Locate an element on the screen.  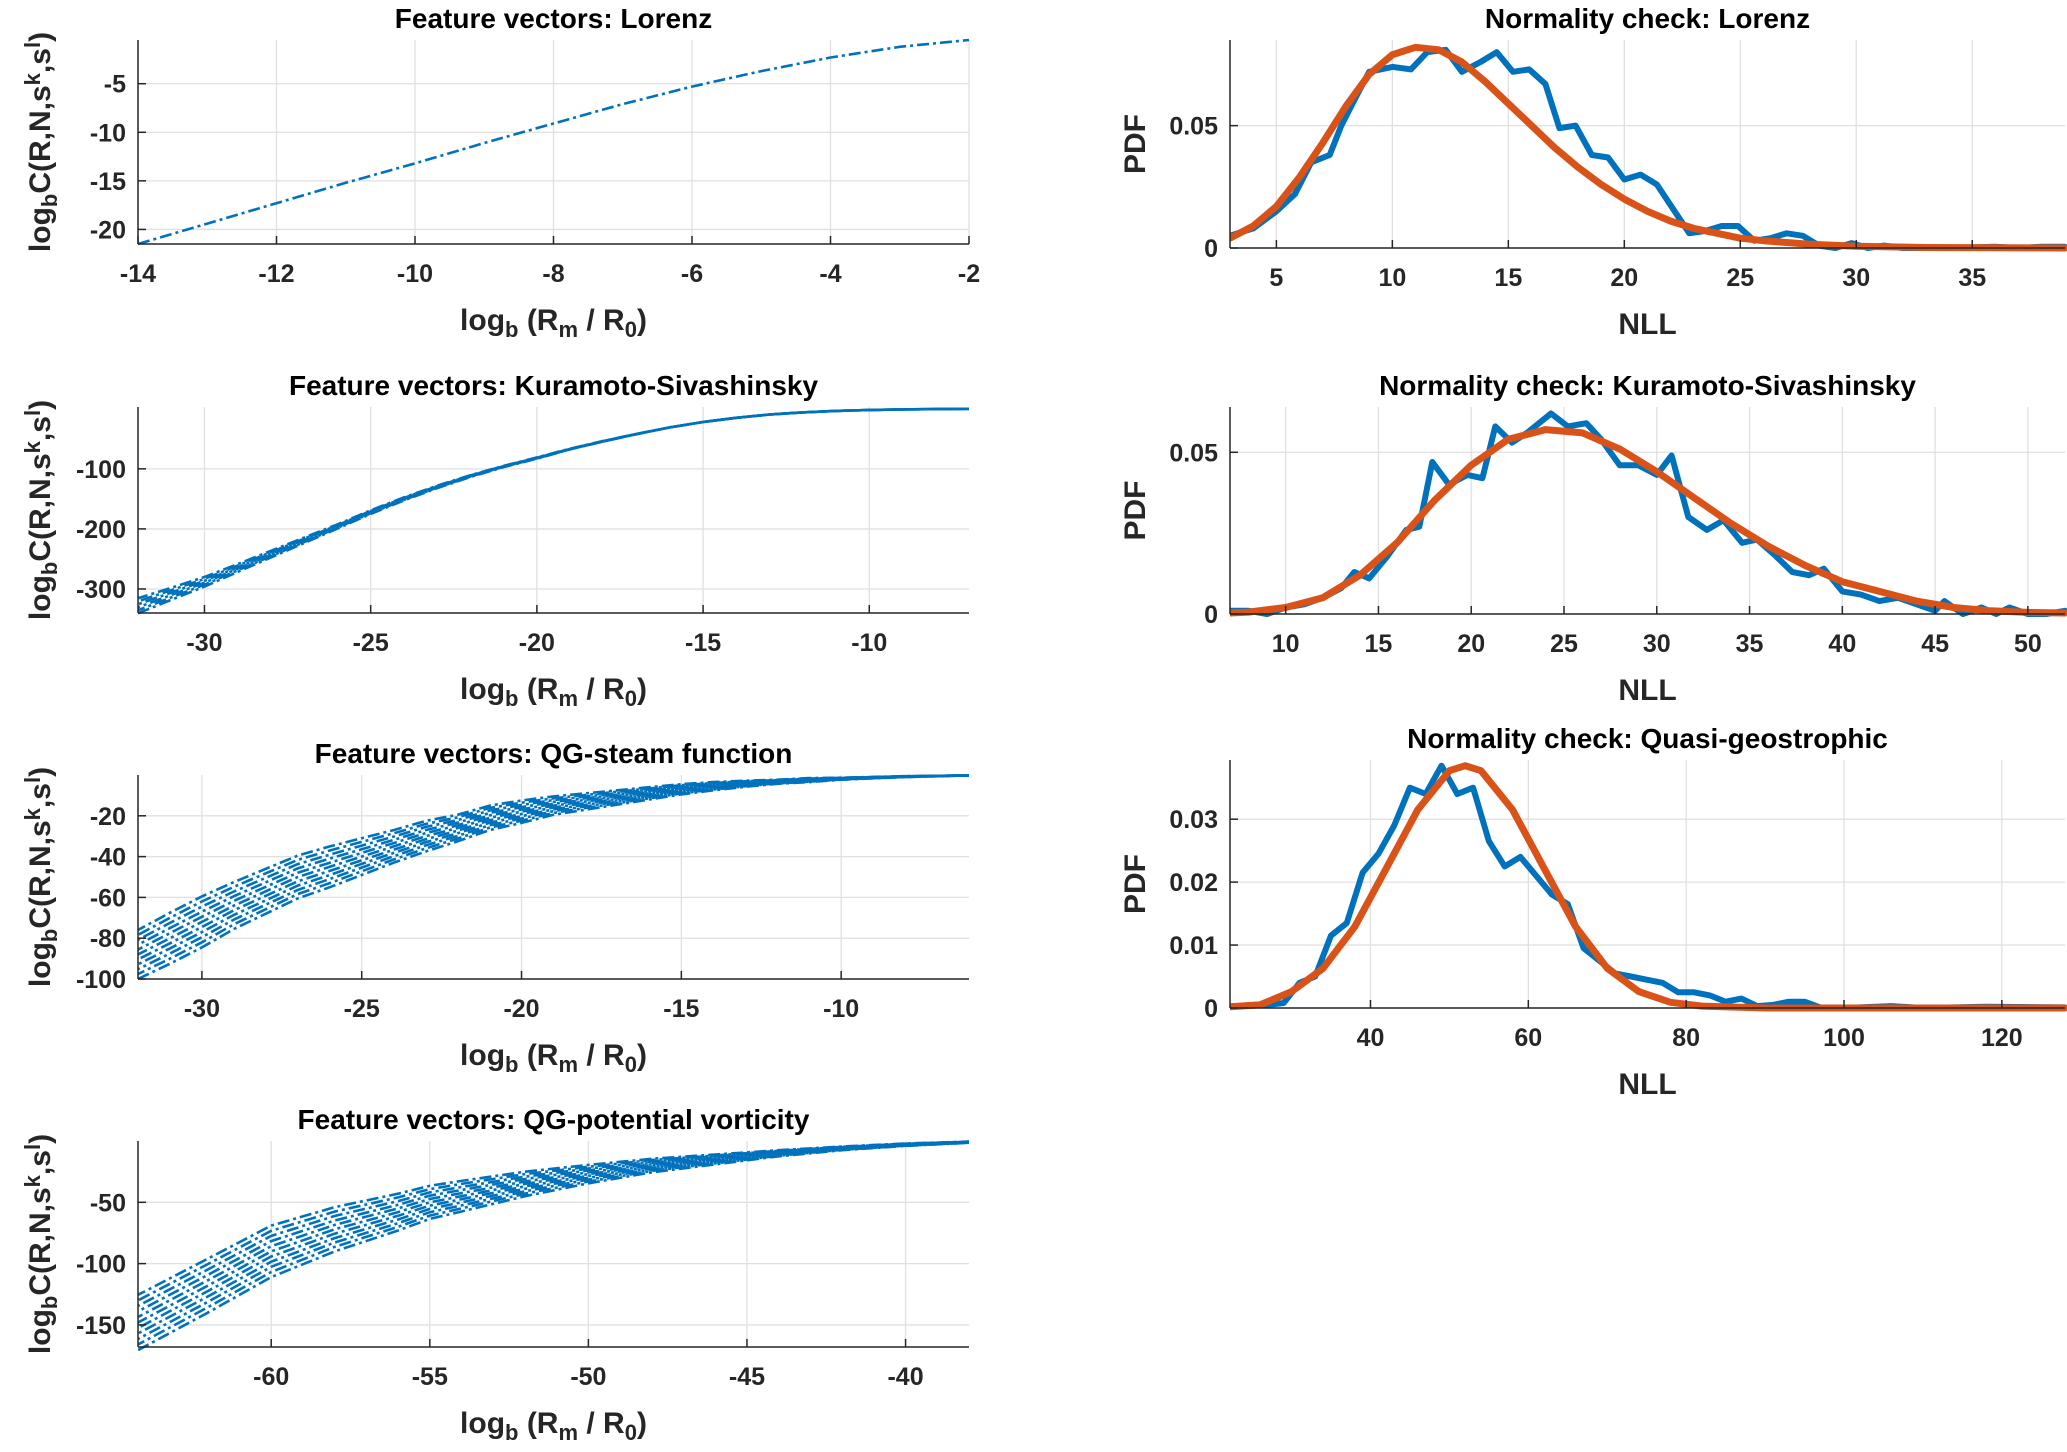
x-tick-label: -14 is located at coordinates (138, 274).